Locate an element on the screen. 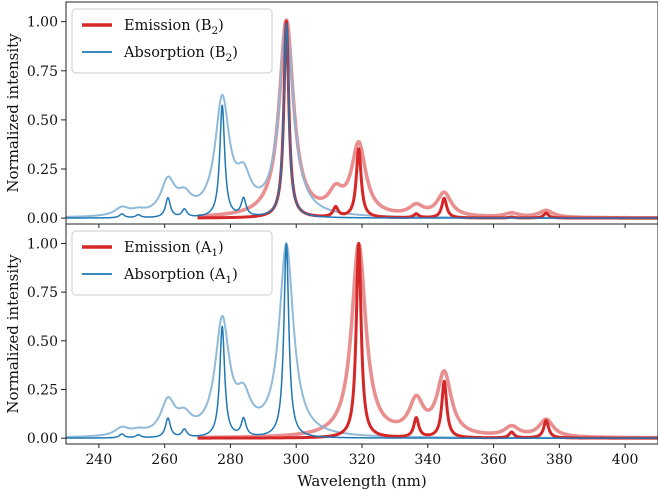 This screenshot has height=490, width=658. x-tick-label: 380 is located at coordinates (559, 460).